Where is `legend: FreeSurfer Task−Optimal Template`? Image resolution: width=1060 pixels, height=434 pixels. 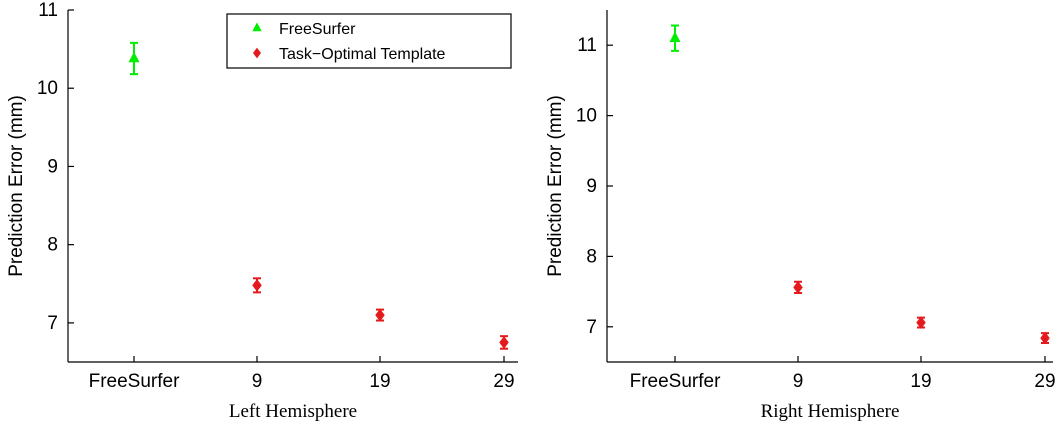 legend: FreeSurfer Task−Optimal Template is located at coordinates (369, 41).